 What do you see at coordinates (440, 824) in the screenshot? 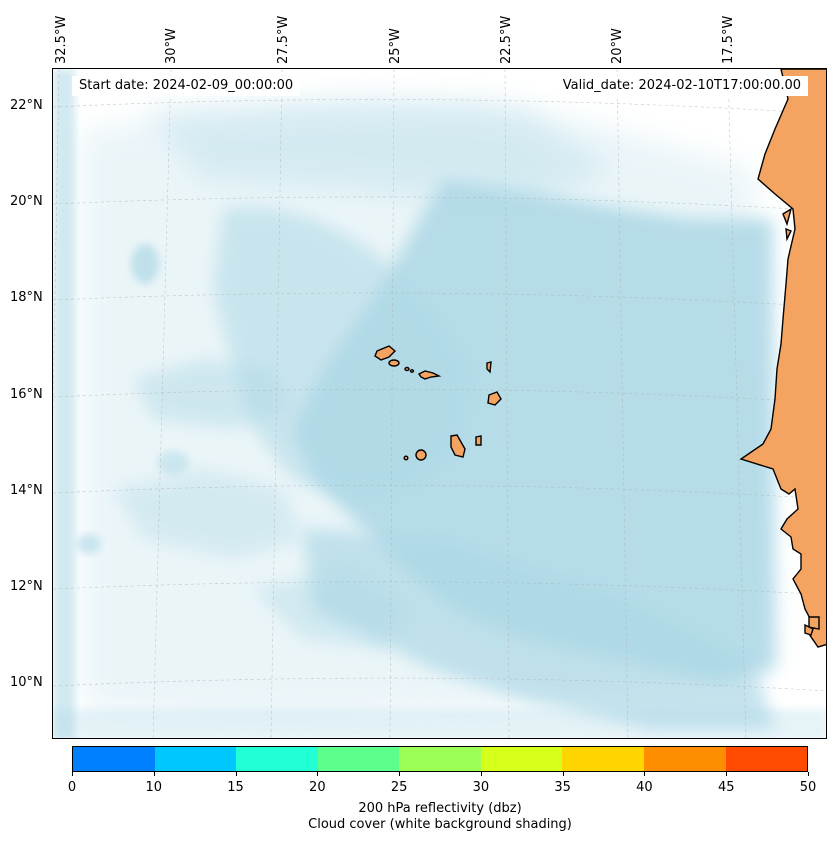
I see `colorbar-sublabel: Cloud cover (white background shading)` at bounding box center [440, 824].